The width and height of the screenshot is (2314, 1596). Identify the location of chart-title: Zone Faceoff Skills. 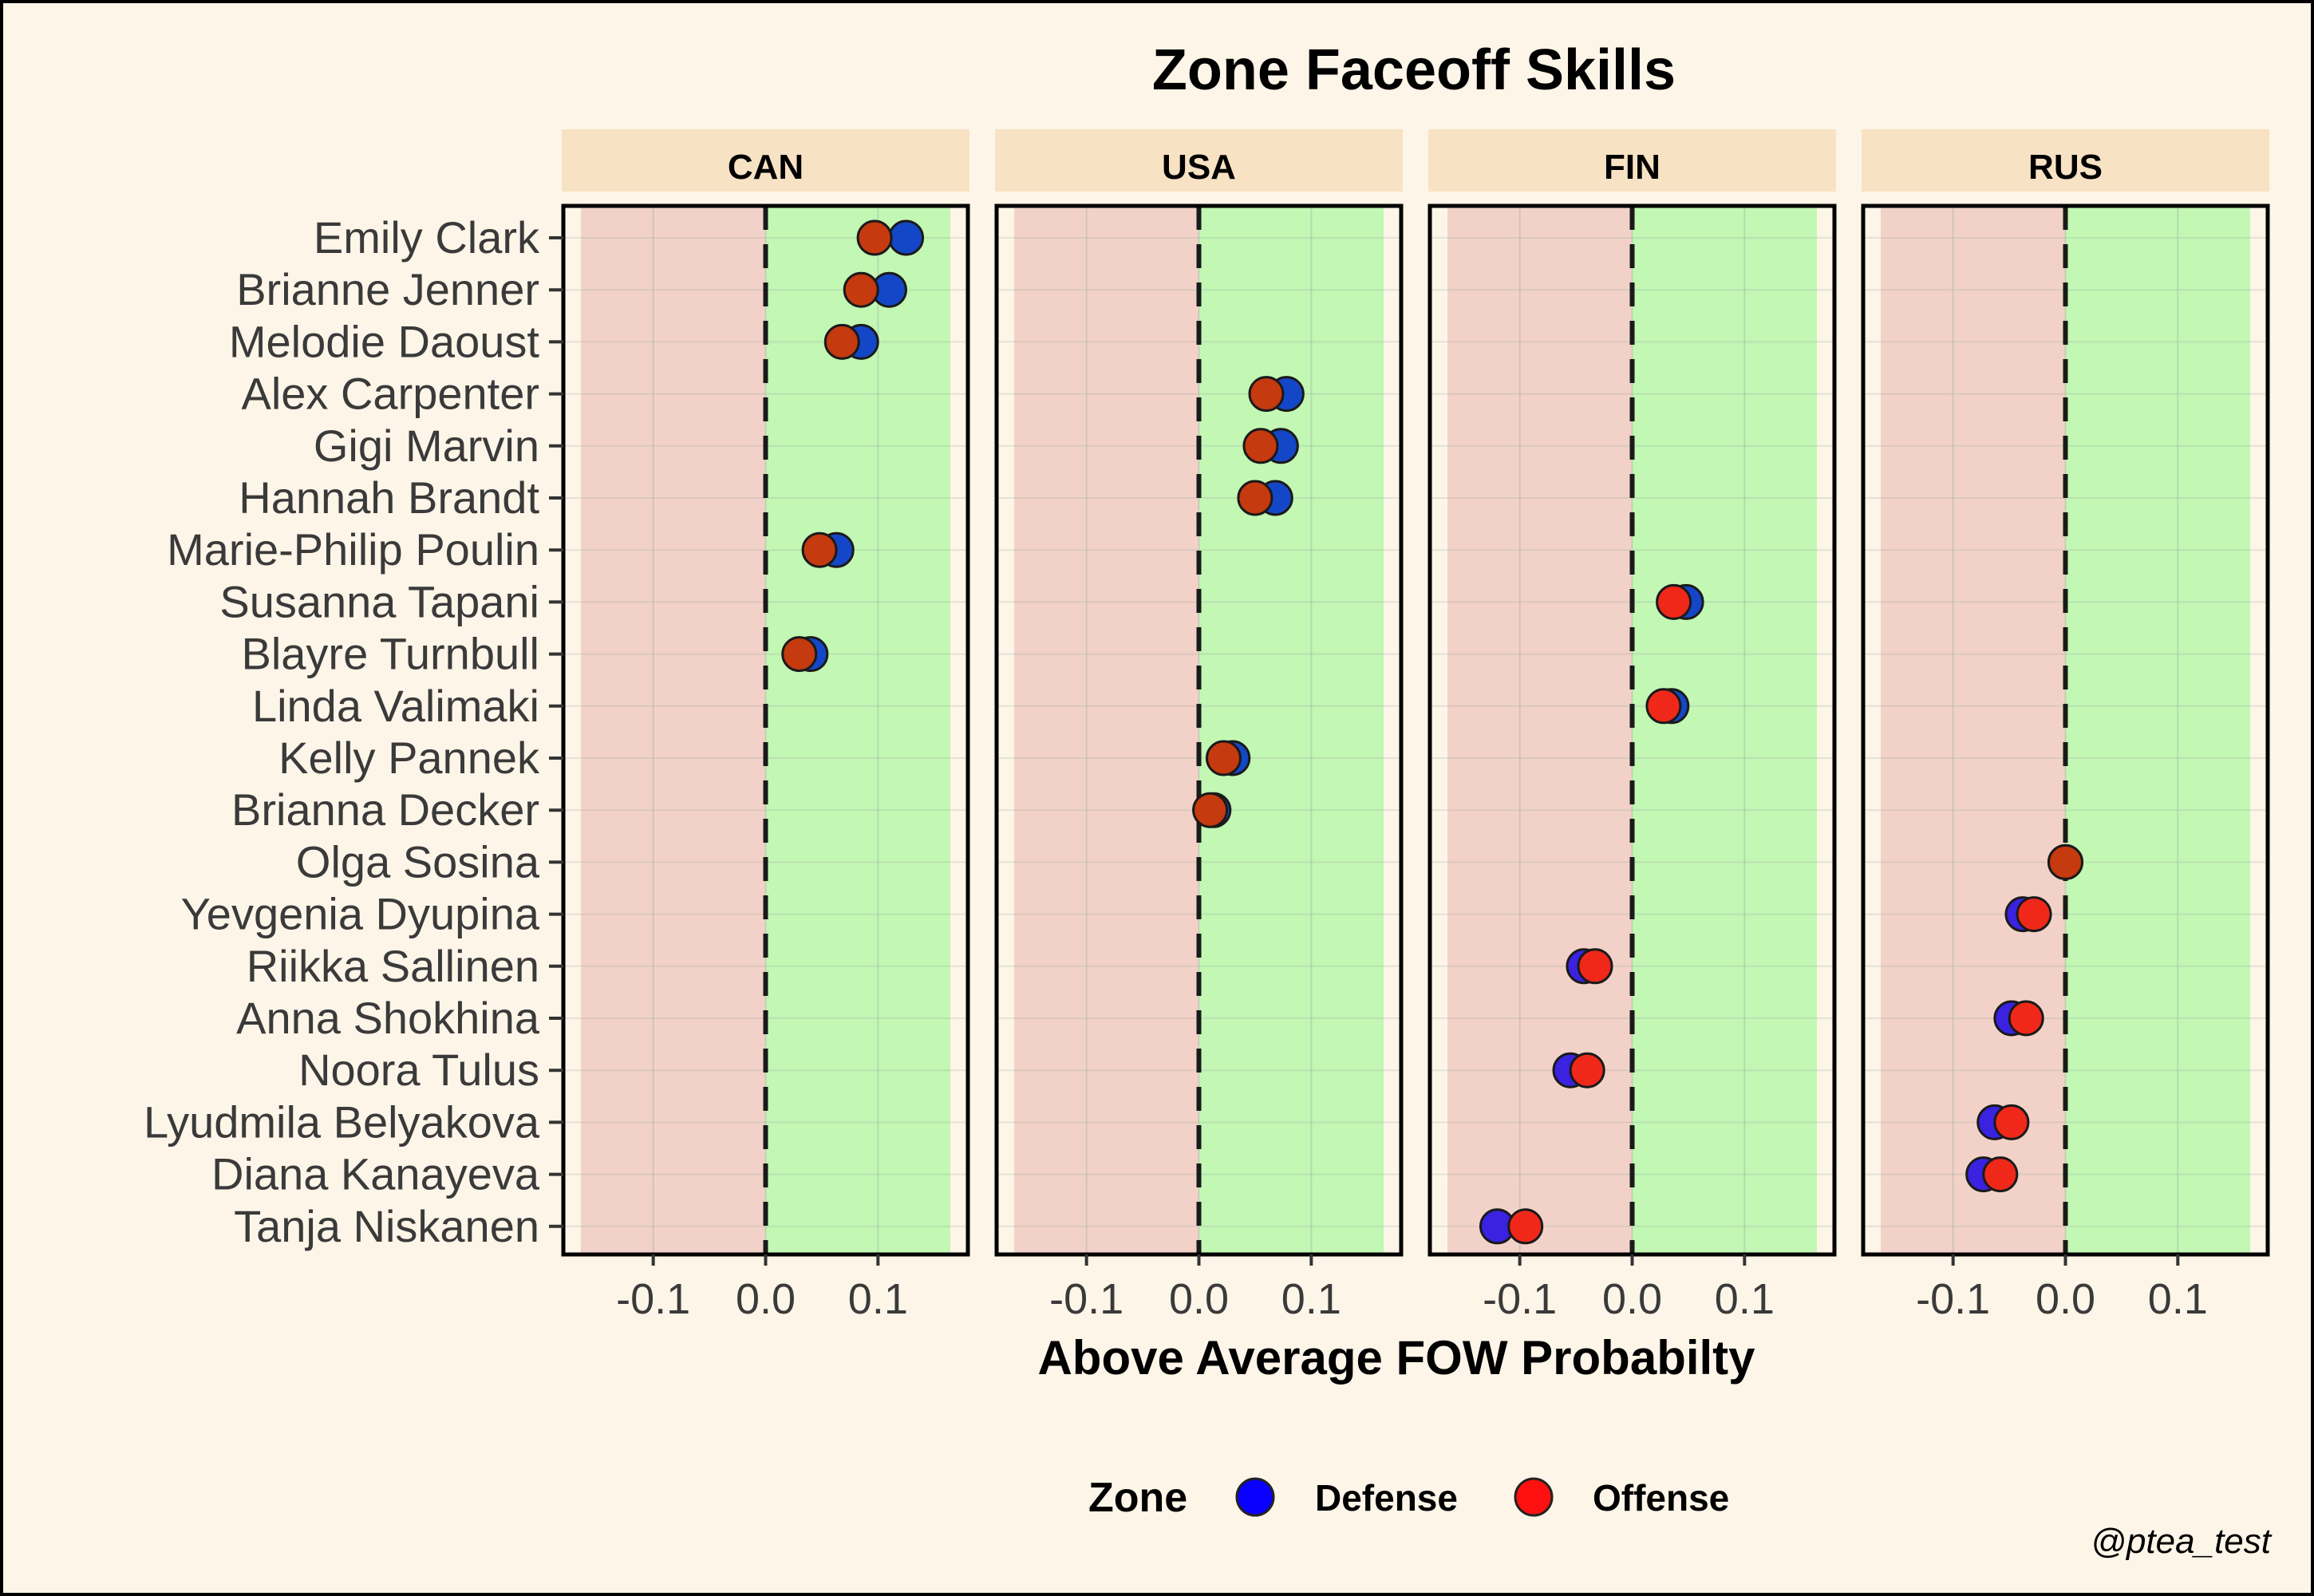
(1414, 70).